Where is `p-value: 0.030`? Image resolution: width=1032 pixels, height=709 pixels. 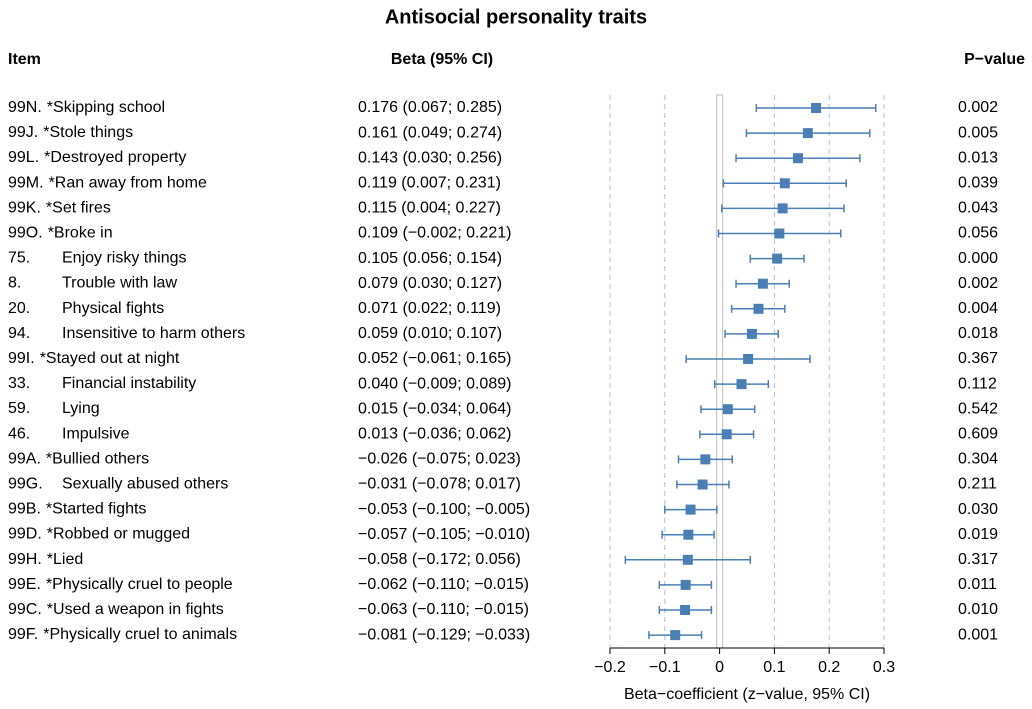 p-value: 0.030 is located at coordinates (978, 509).